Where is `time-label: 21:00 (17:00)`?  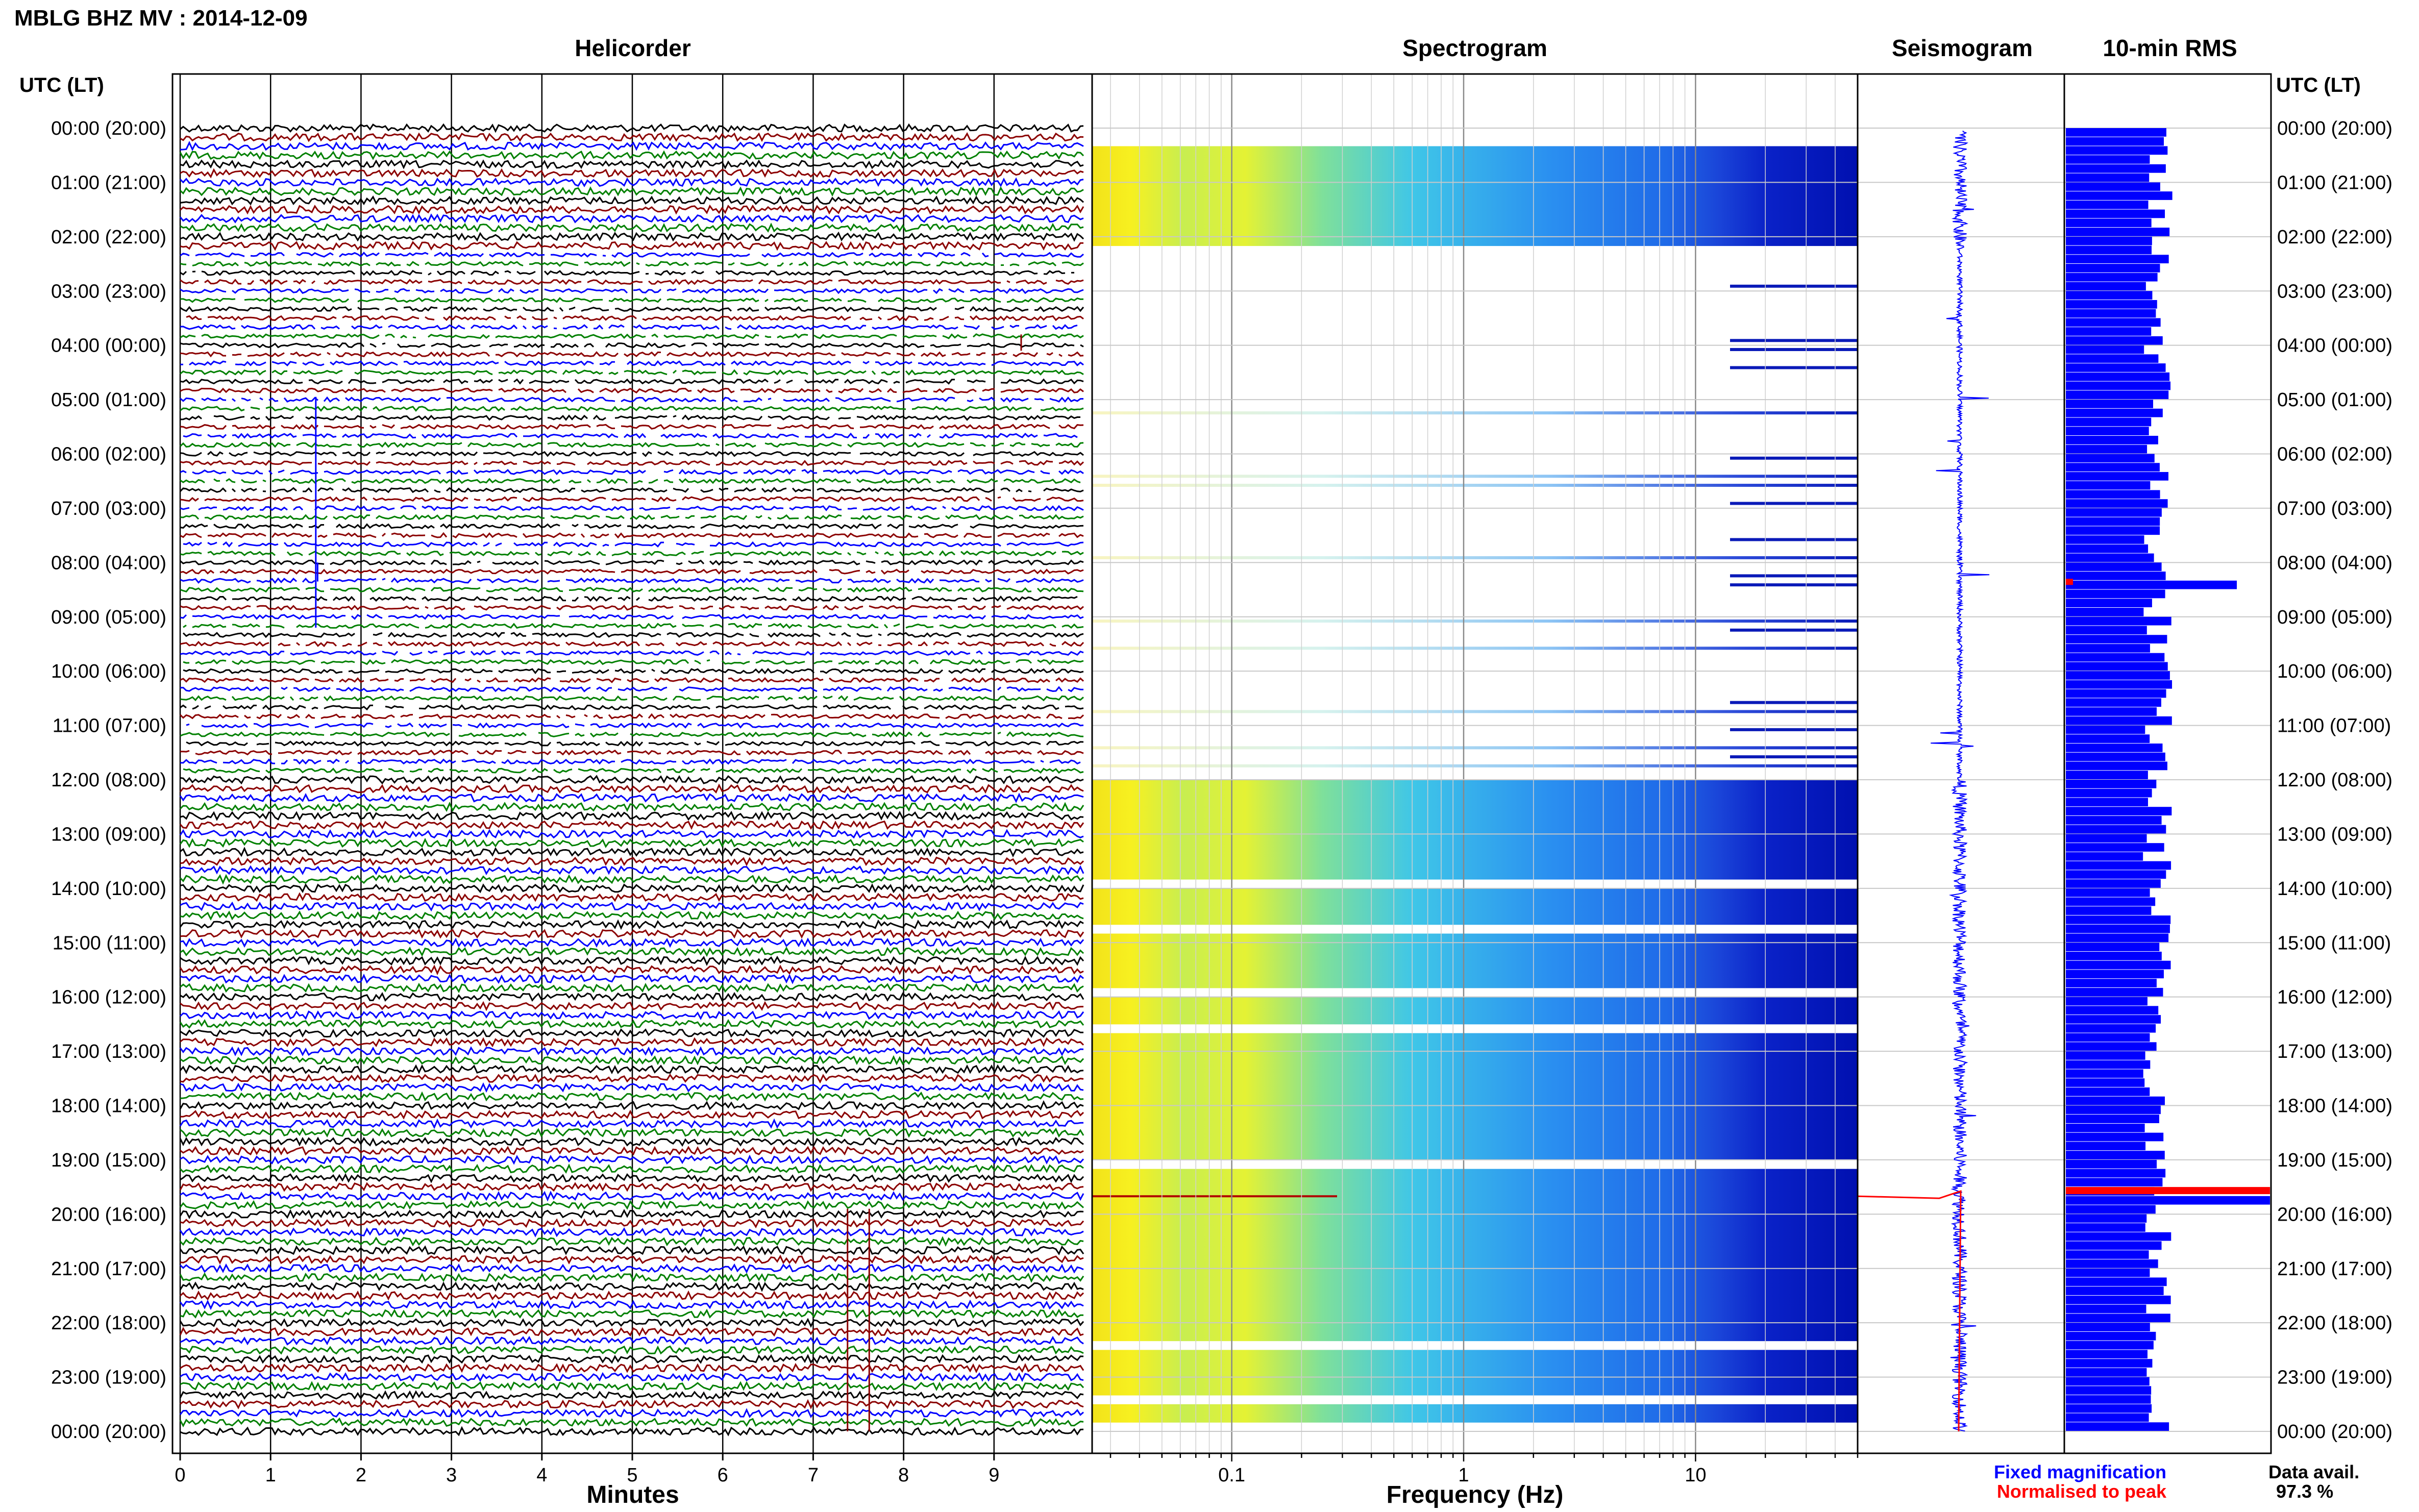
time-label: 21:00 (17:00) is located at coordinates (2334, 1269).